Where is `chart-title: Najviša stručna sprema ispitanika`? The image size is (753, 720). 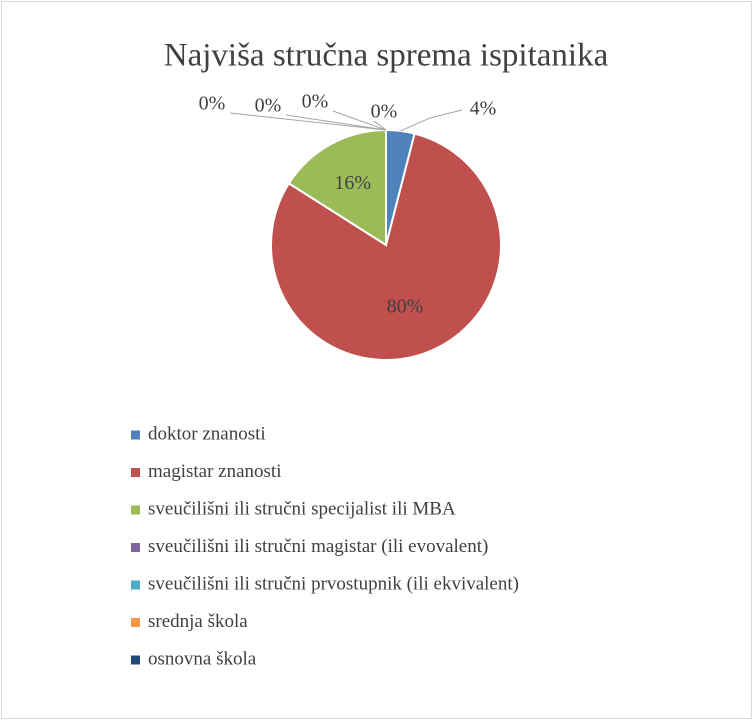 chart-title: Najviša stručna sprema ispitanika is located at coordinates (386, 56).